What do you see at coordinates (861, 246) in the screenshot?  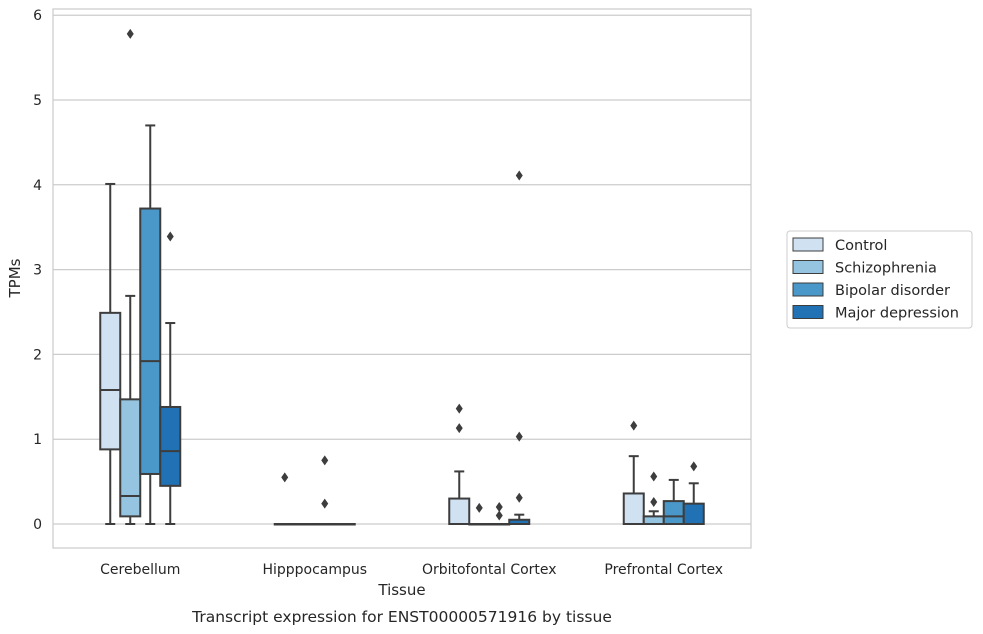 I see `legend-label: Control` at bounding box center [861, 246].